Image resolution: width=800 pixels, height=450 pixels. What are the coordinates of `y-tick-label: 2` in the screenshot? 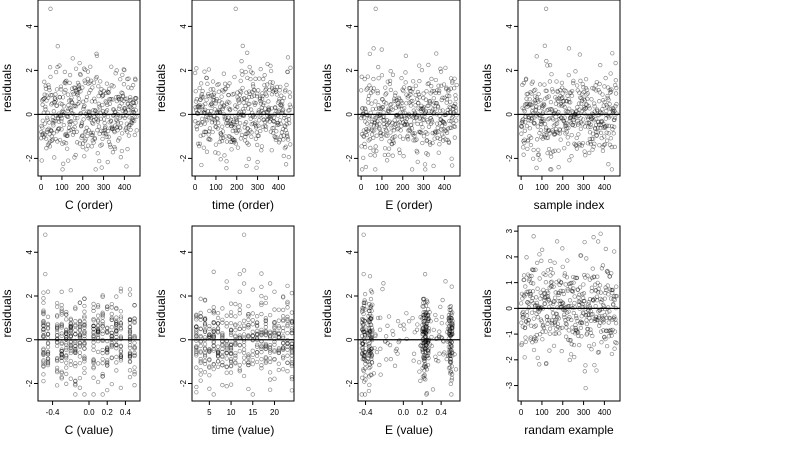 It's located at (509, 70).